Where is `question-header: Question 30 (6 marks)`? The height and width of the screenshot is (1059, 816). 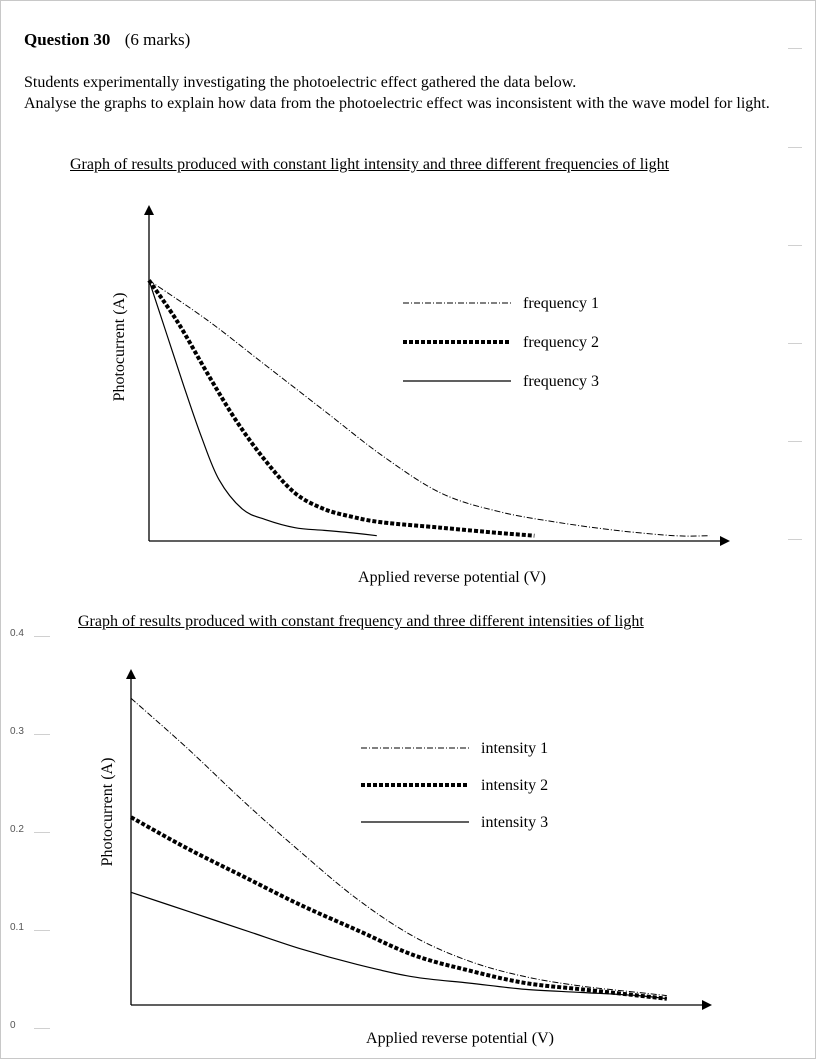
question-header: Question 30 (6 marks) is located at coordinates (107, 40).